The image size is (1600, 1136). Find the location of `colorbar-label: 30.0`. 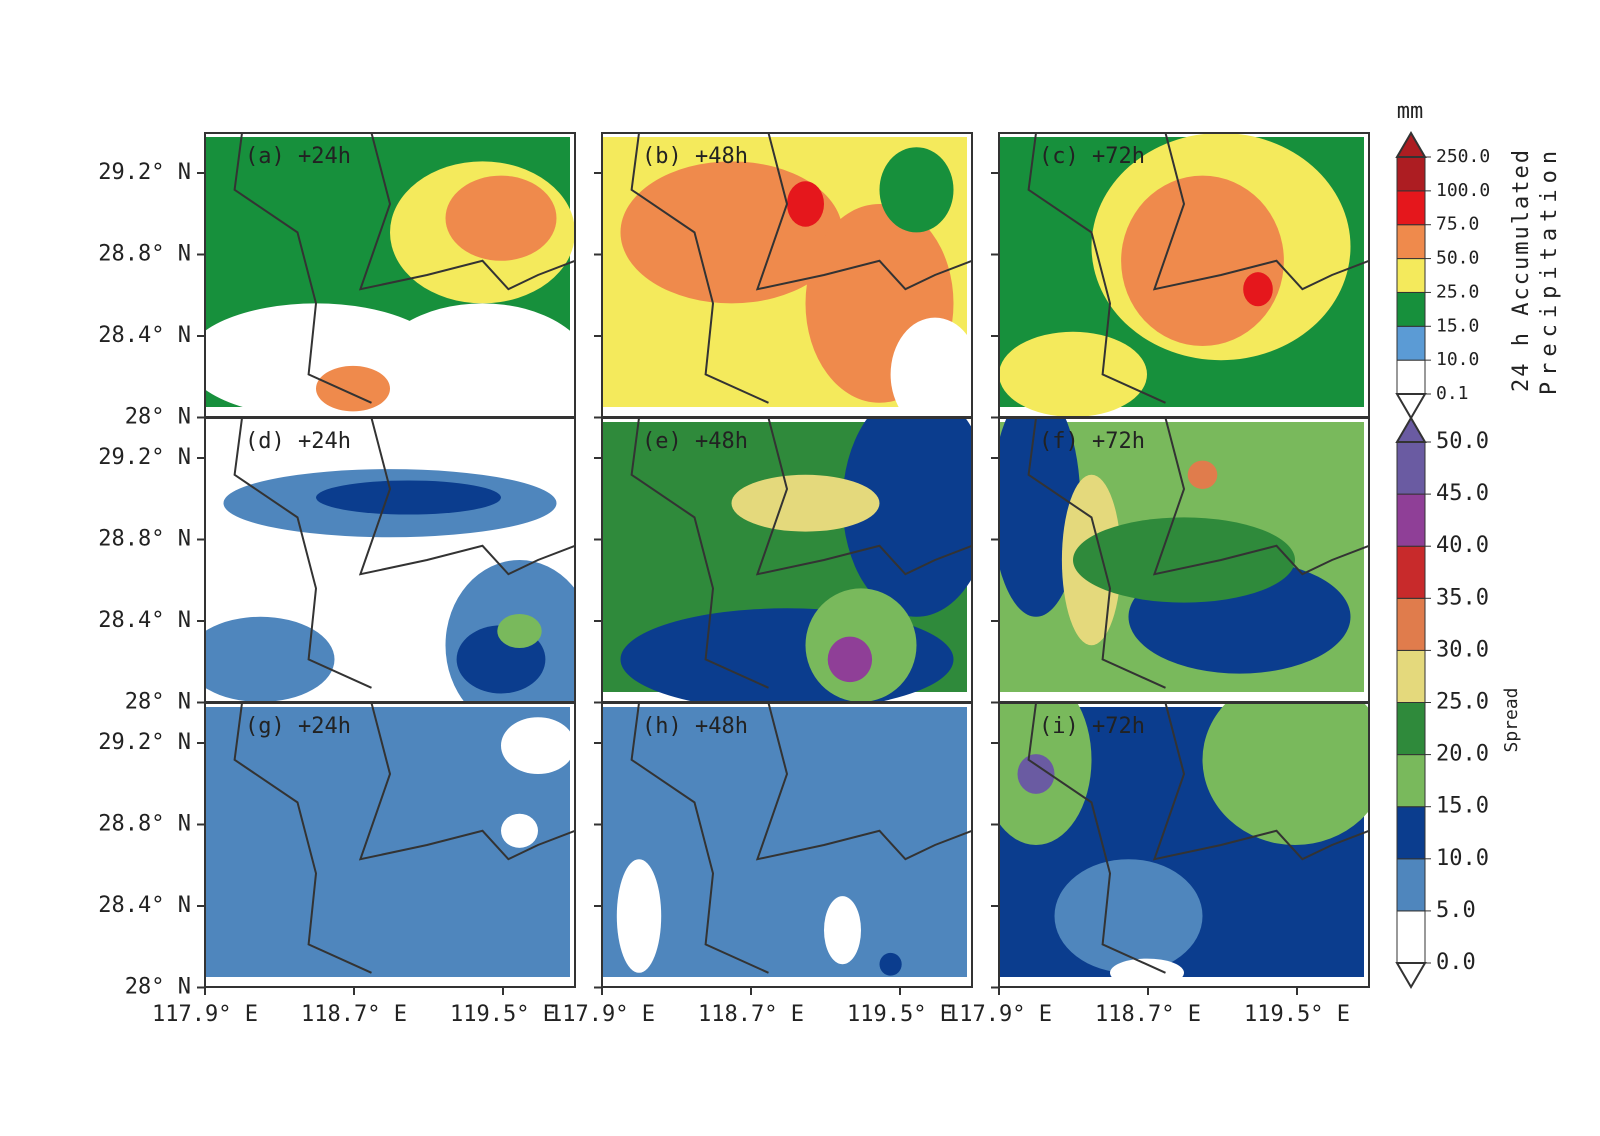

colorbar-label: 30.0 is located at coordinates (1462, 649).